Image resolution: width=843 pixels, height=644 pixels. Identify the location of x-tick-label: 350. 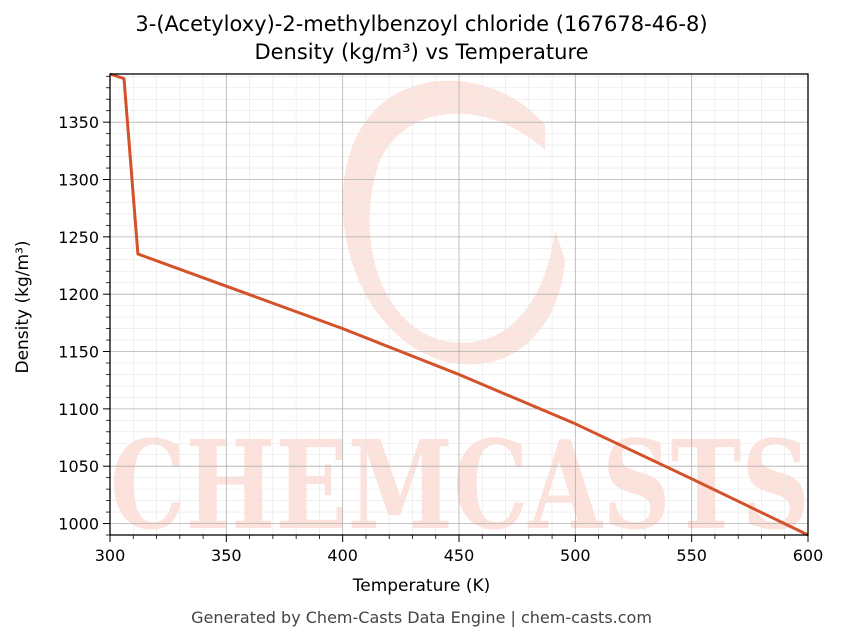
(226, 555).